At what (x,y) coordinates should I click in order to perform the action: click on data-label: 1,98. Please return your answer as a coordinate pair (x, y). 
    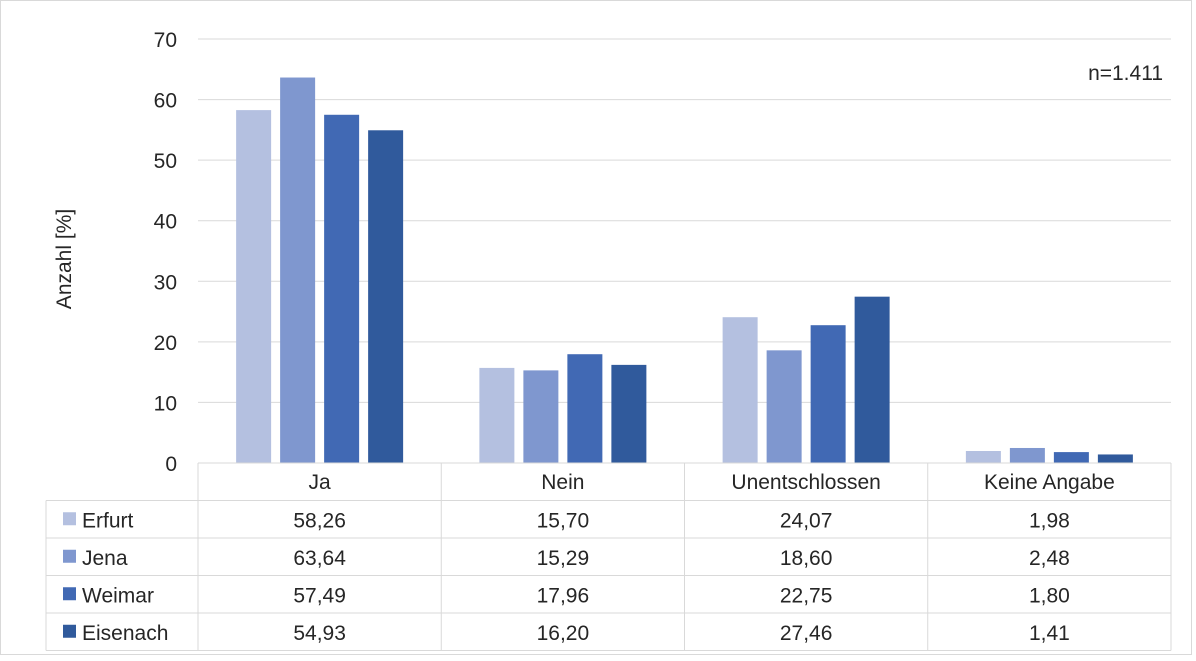
    Looking at the image, I should click on (1049, 520).